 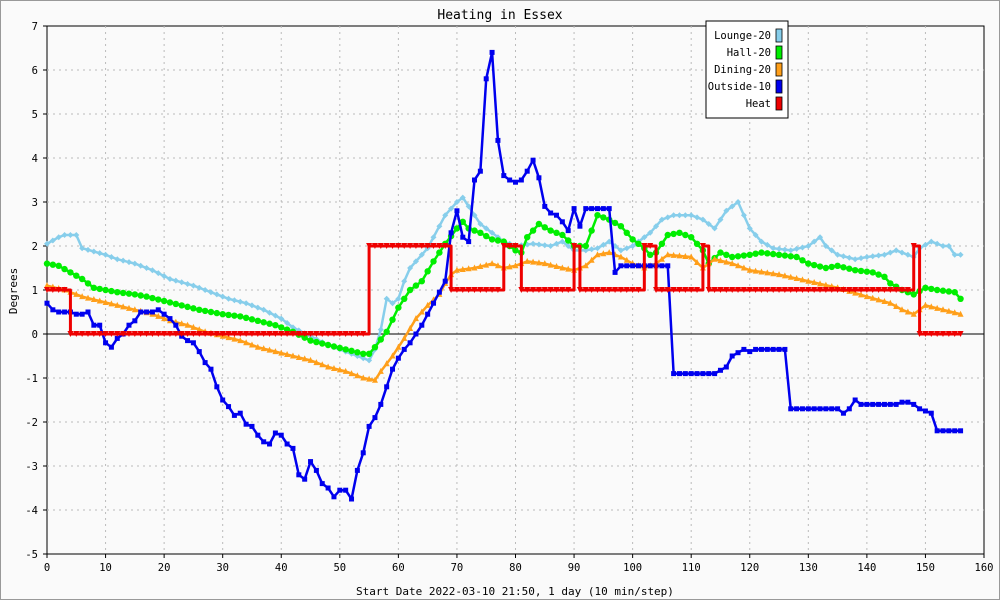 What do you see at coordinates (779, 86) in the screenshot?
I see `legend-swatch` at bounding box center [779, 86].